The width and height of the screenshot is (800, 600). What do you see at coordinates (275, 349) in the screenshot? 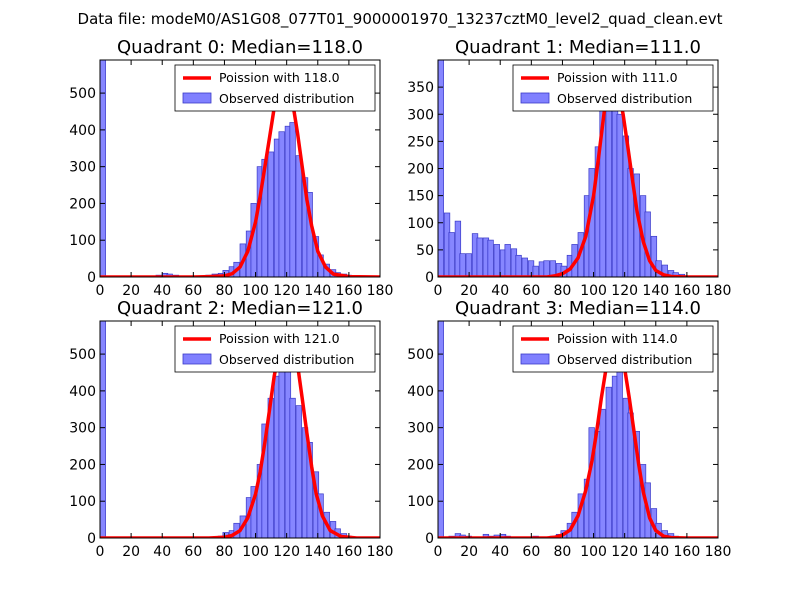
I see `legend: Poission with 121.0 Observed distribution` at bounding box center [275, 349].